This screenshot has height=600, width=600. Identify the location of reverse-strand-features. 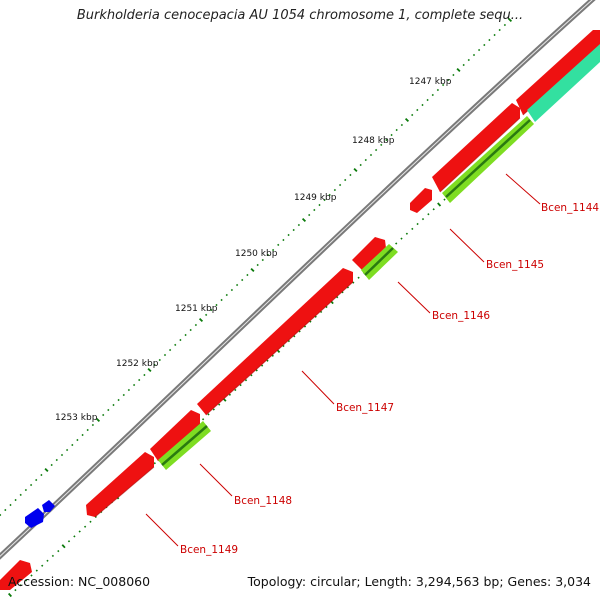
(40, 514).